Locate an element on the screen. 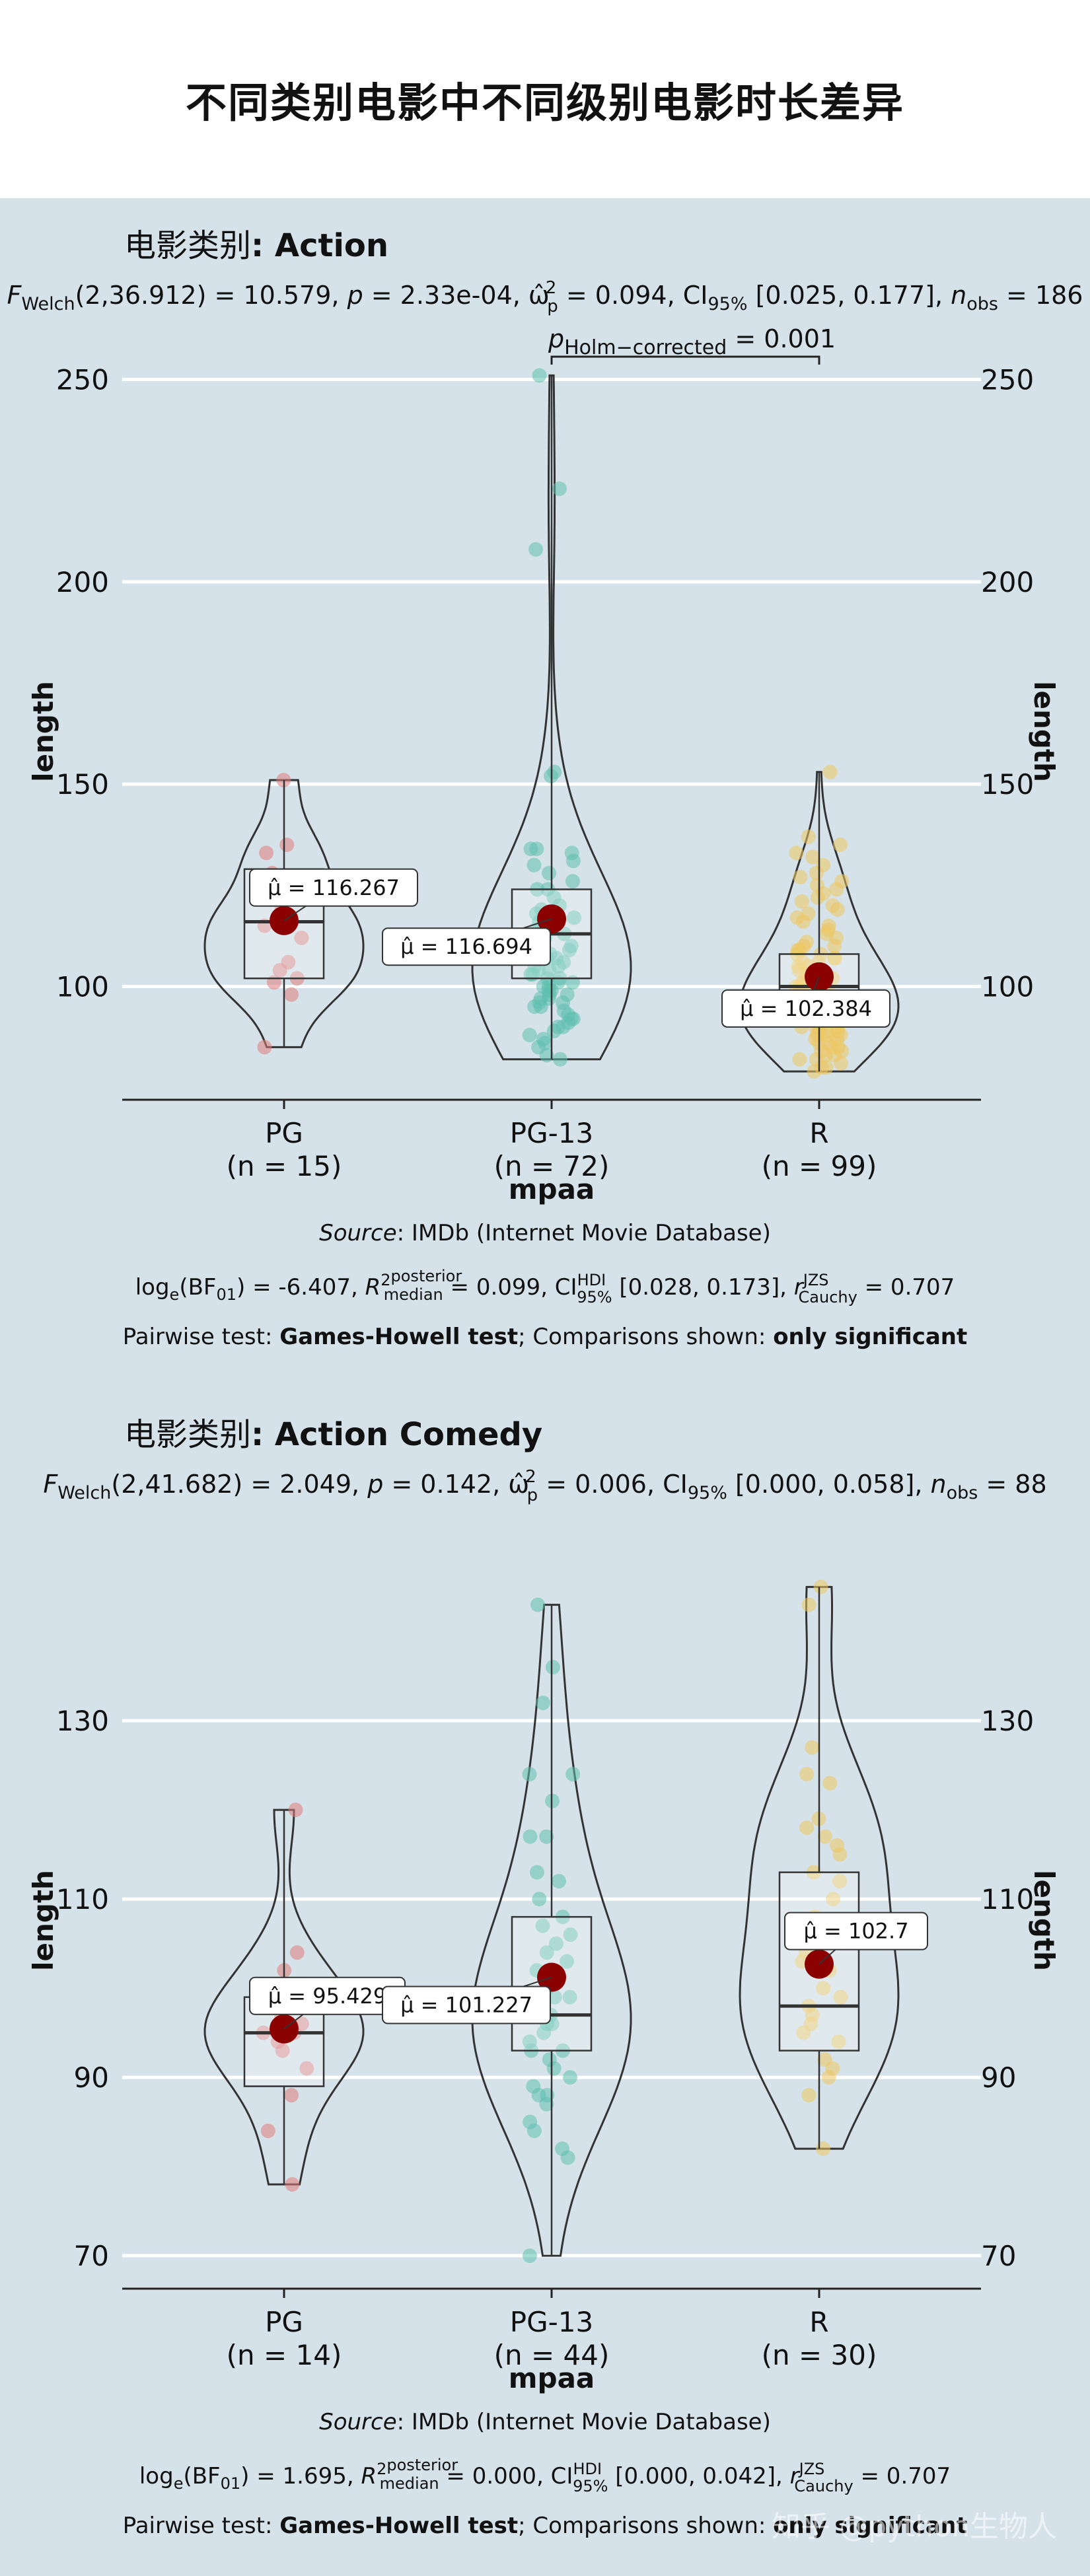 Image resolution: width=1090 pixels, height=2576 pixels. stat-df: (2,36.912) = 10.579, is located at coordinates (211, 296).